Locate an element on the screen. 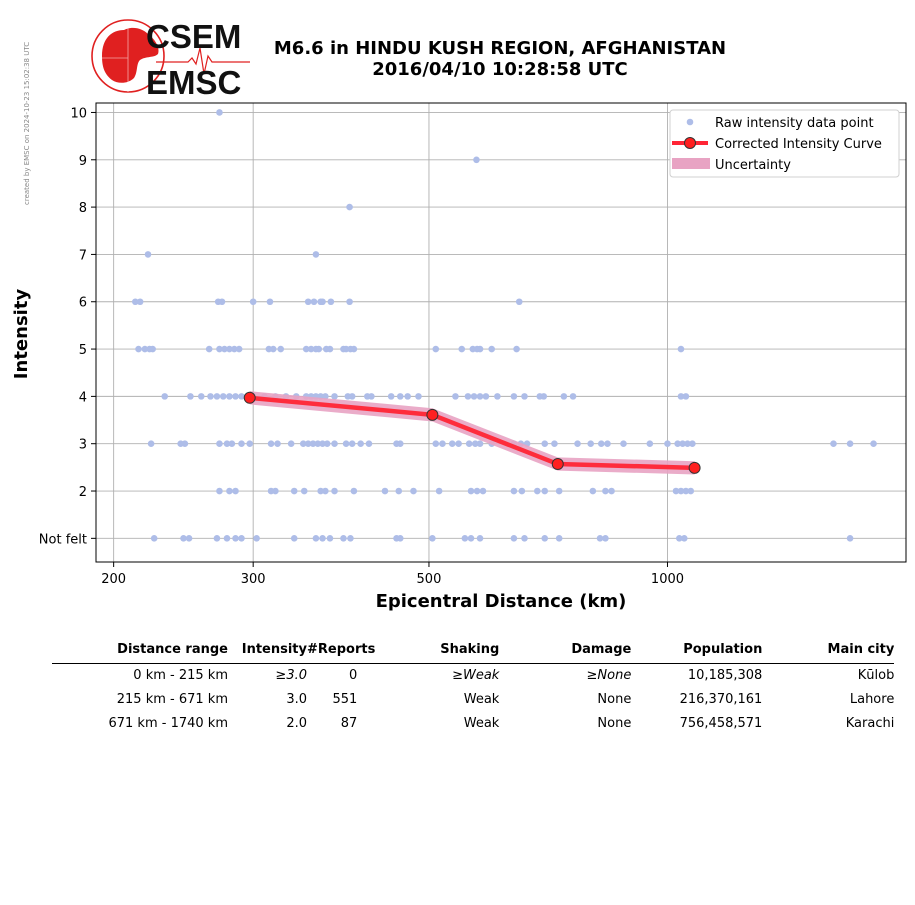  cell-reports: 0 is located at coordinates (353, 675).